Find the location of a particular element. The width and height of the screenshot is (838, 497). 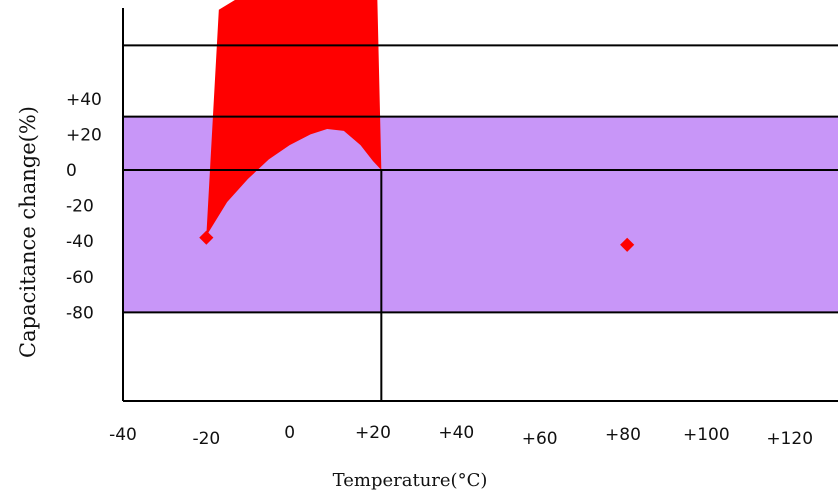

x-tick-label: +60 is located at coordinates (540, 439).